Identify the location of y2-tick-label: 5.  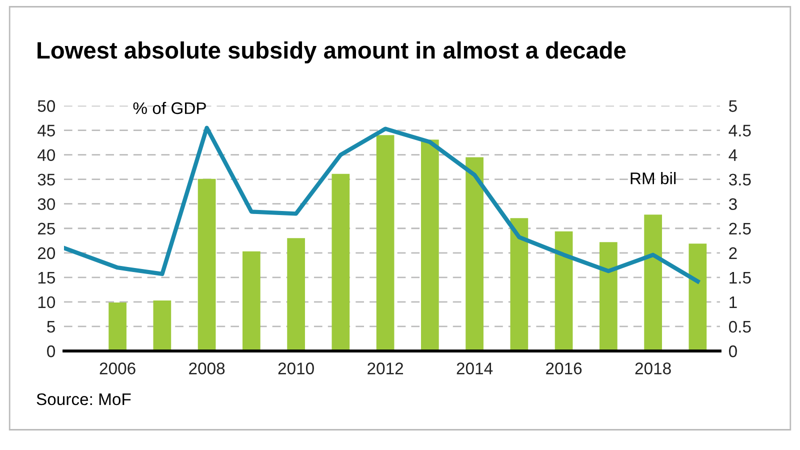
(733, 106).